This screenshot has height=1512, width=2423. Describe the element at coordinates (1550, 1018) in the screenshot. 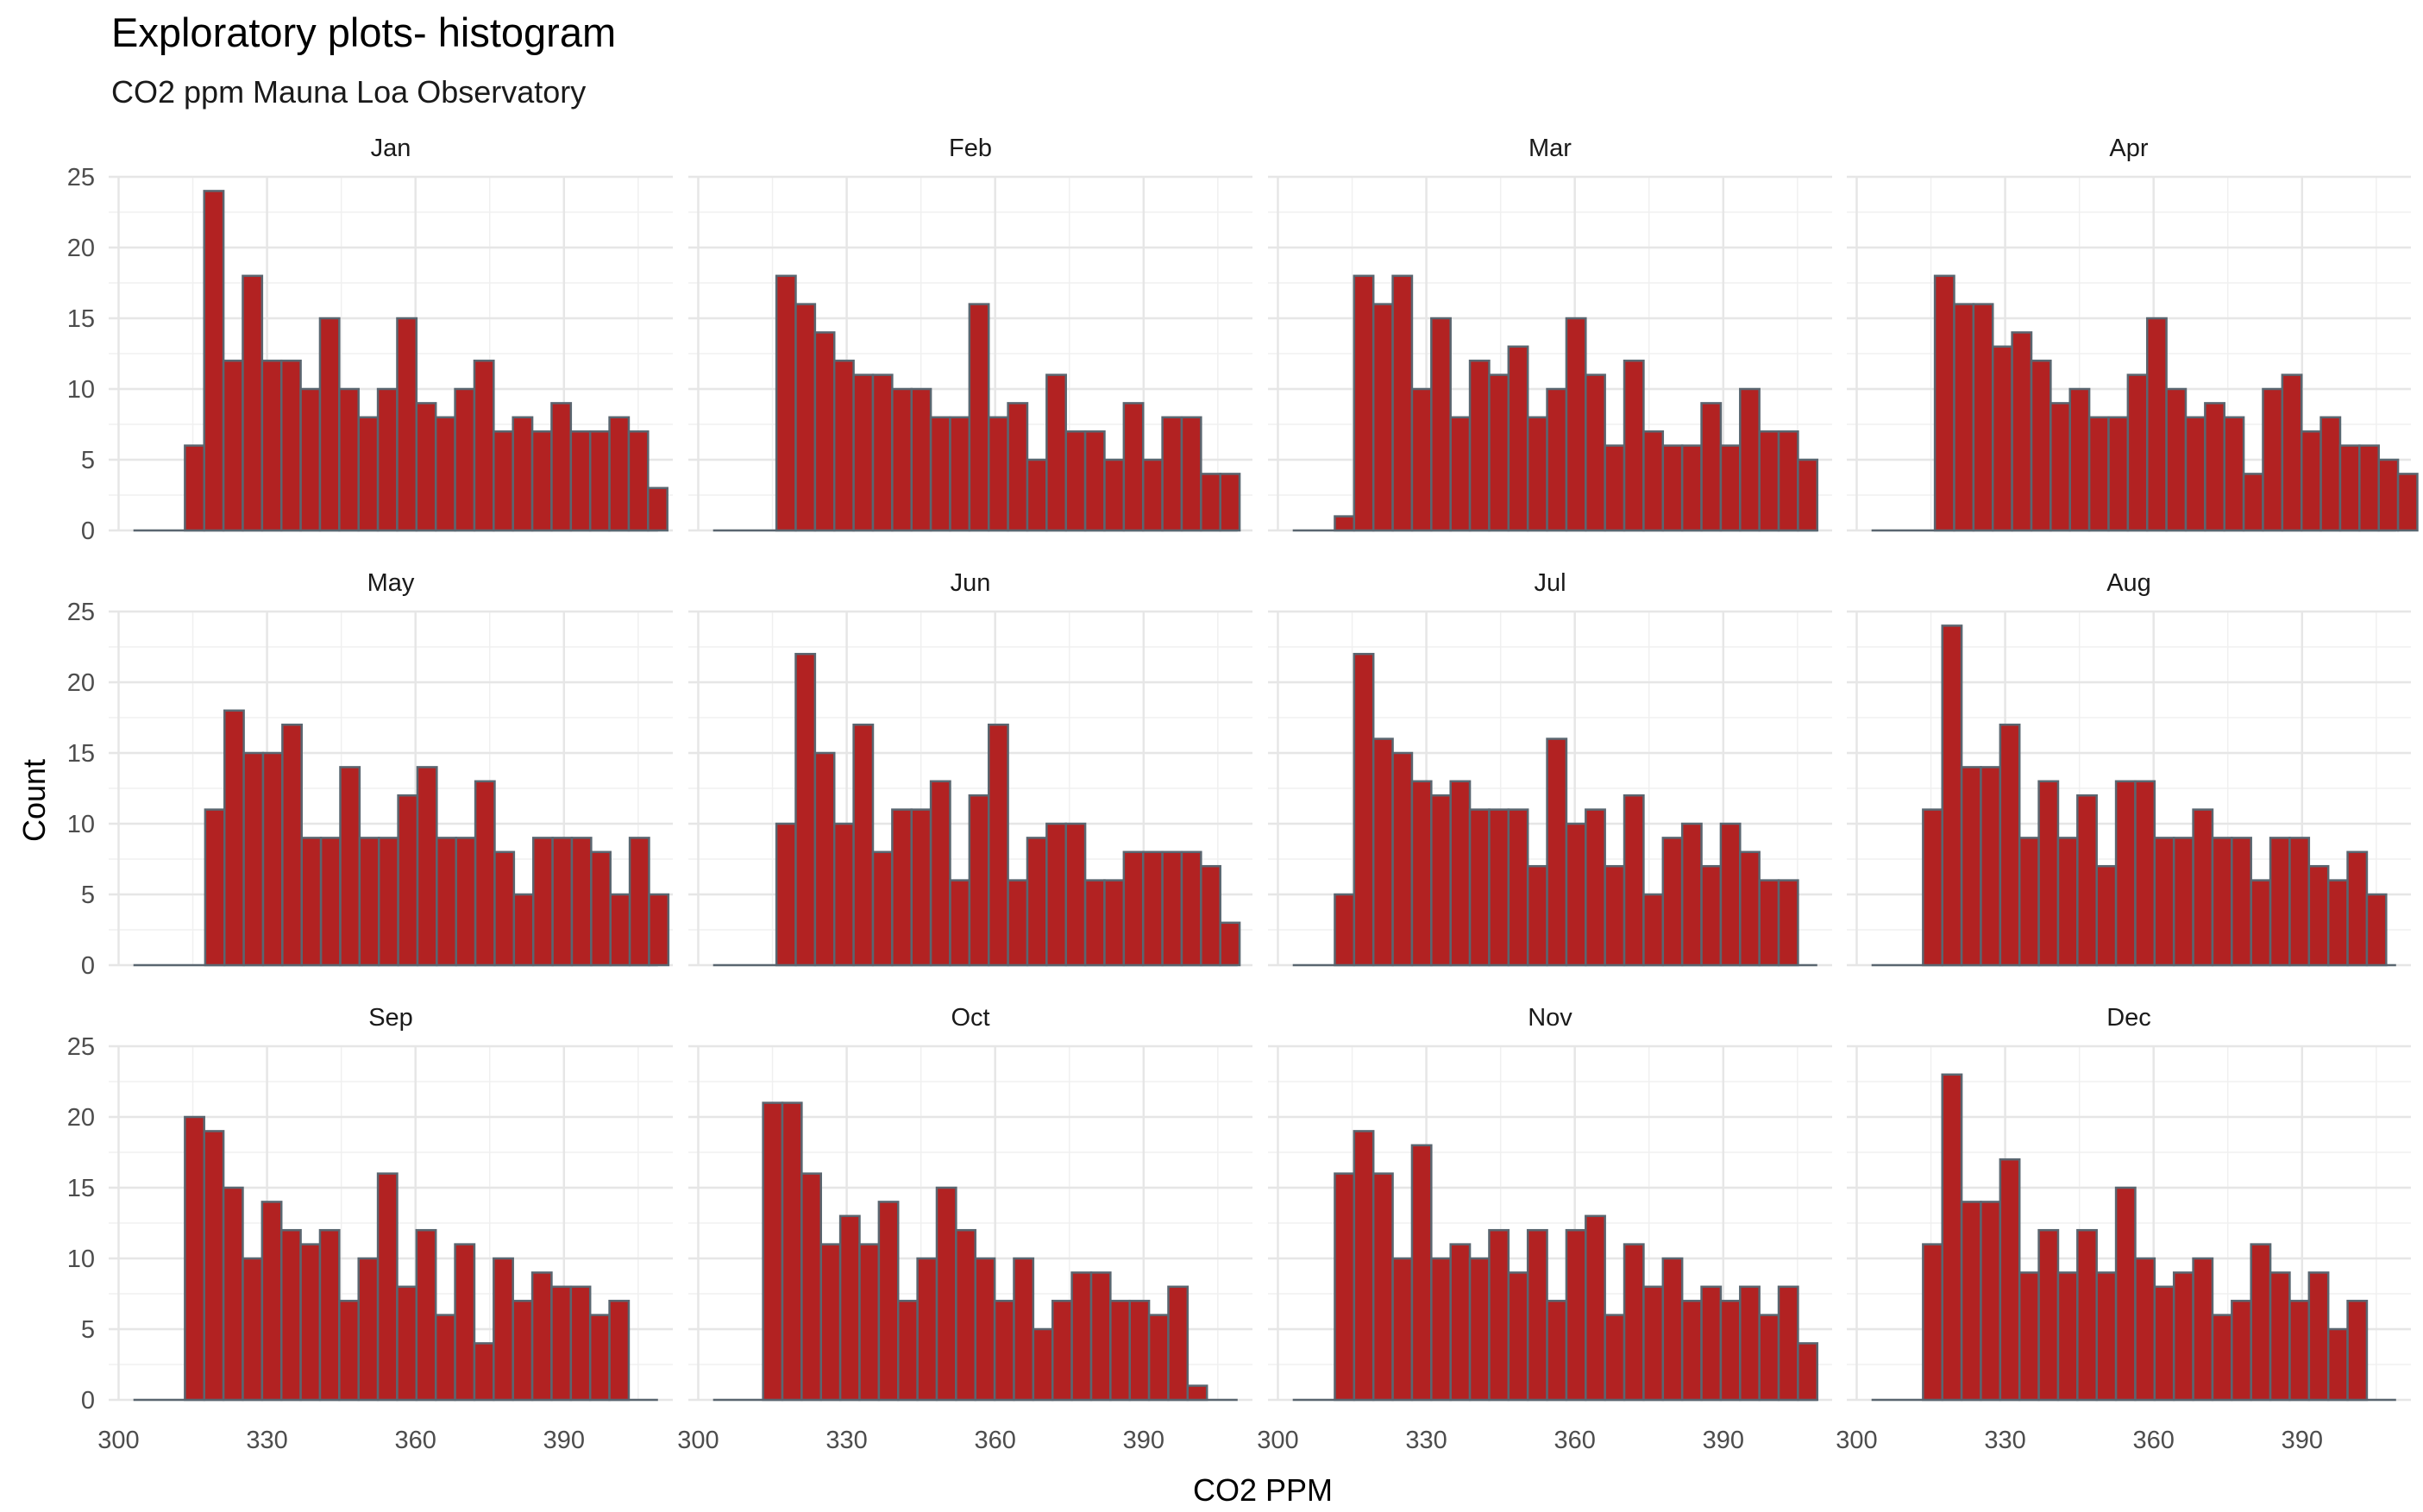

I see `facet-label-nov: Nov` at that location.